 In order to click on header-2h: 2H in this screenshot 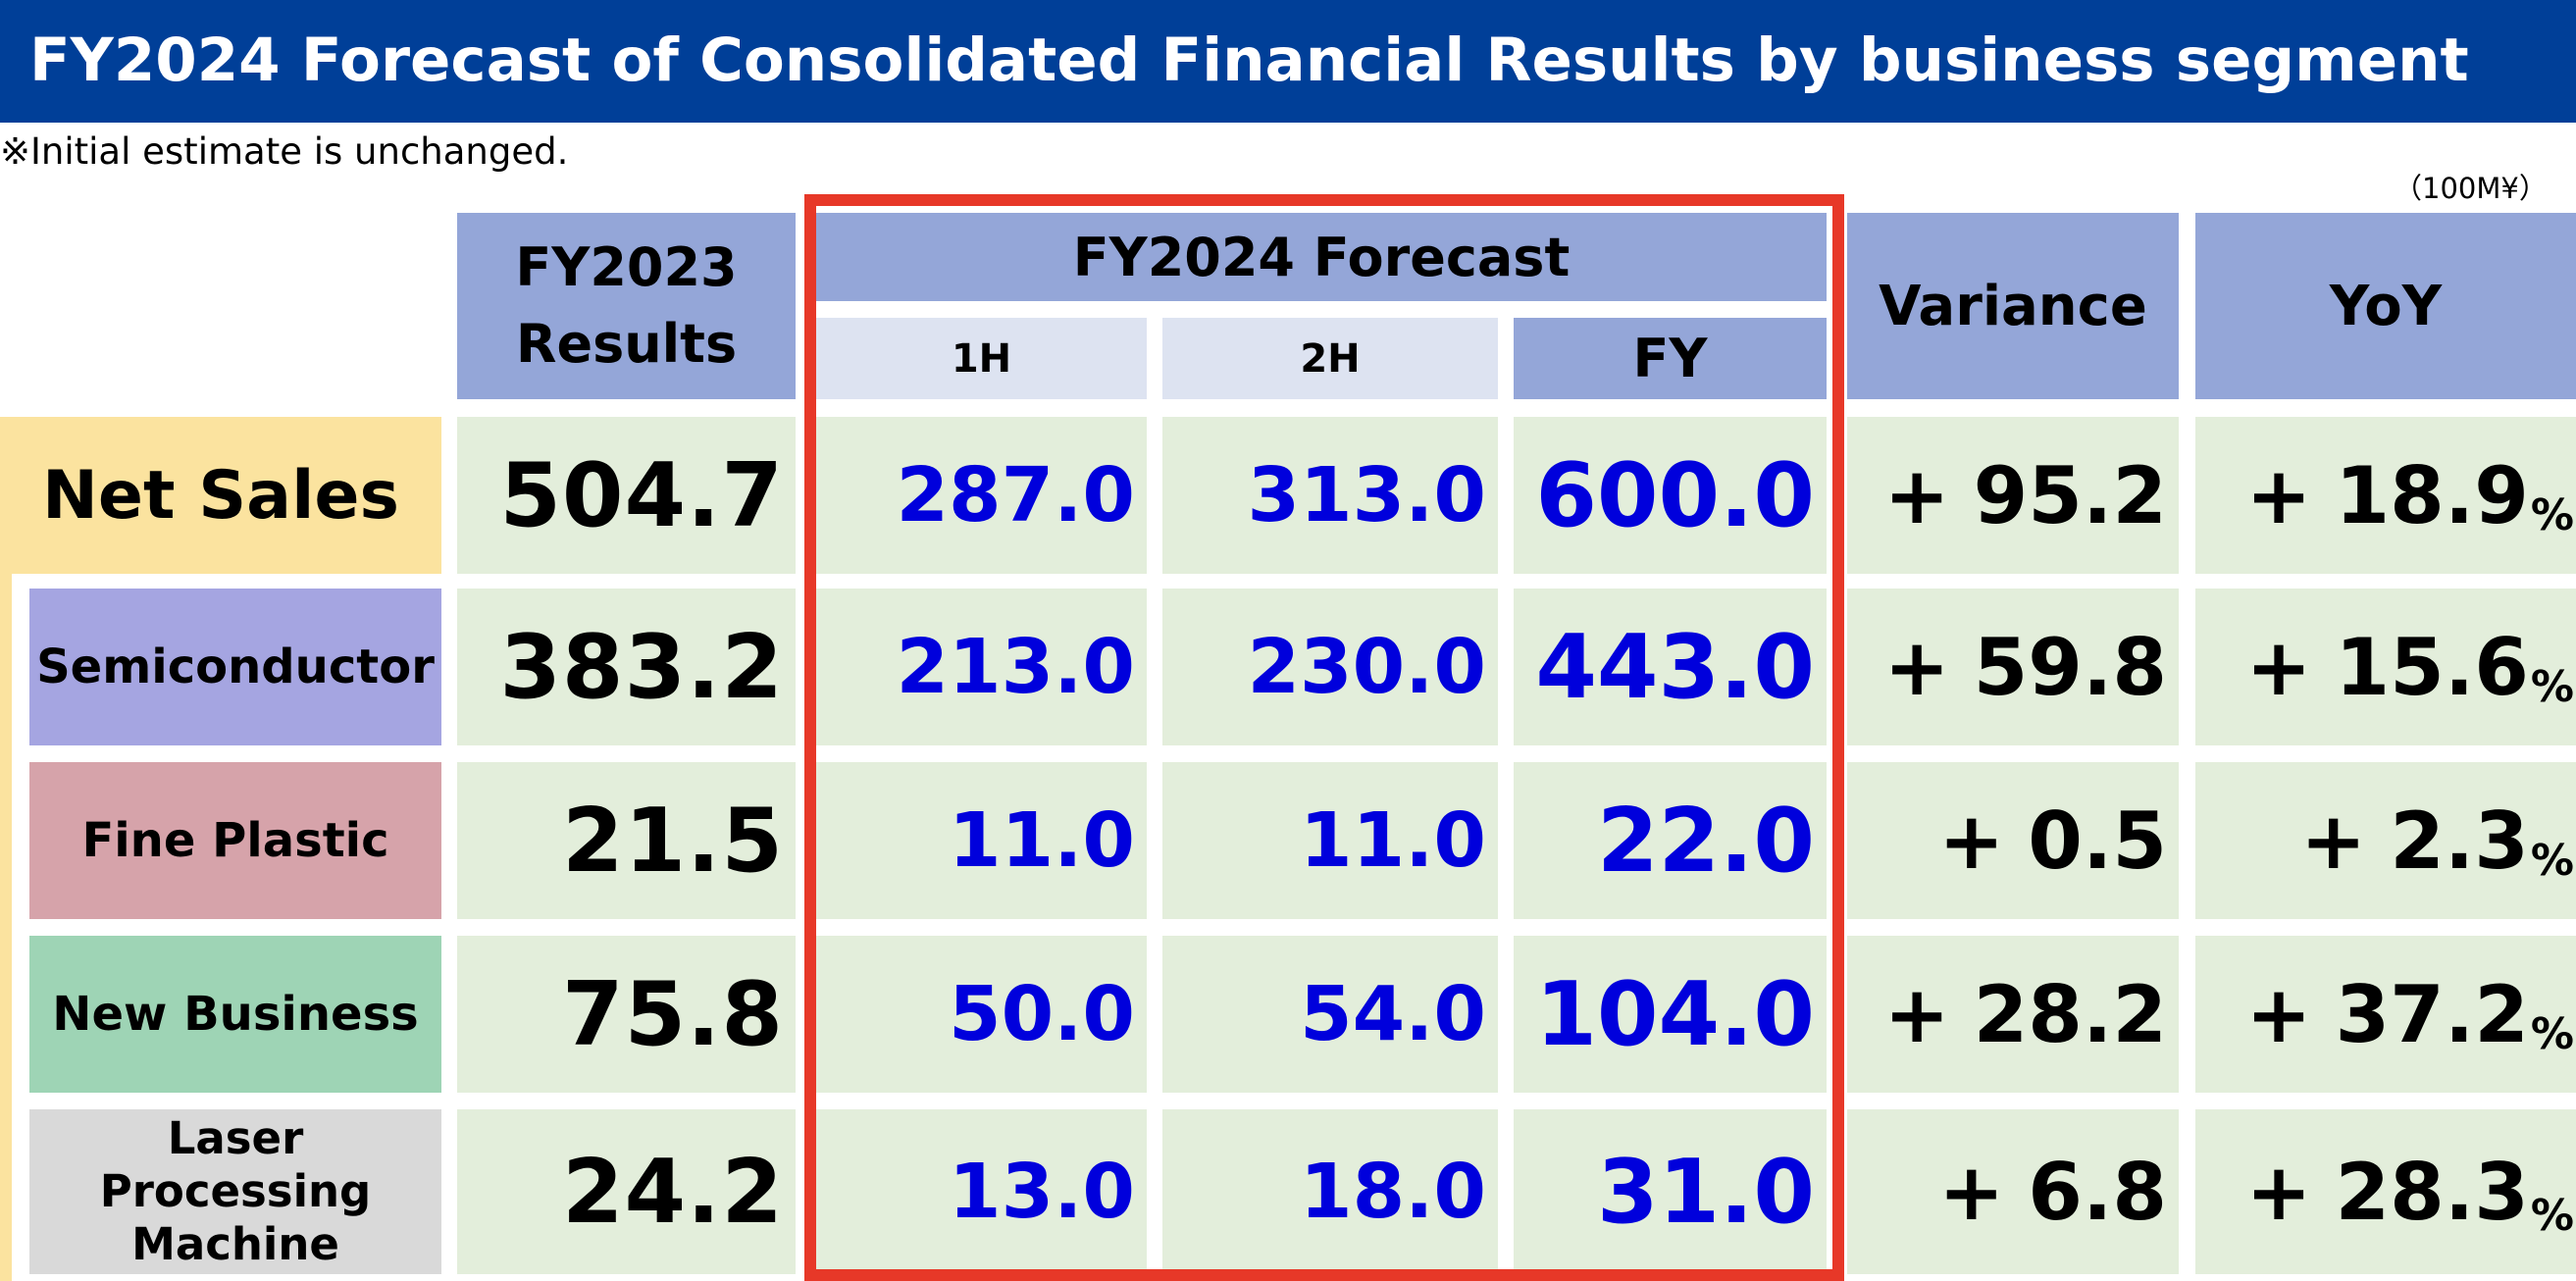, I will do `click(1330, 358)`.